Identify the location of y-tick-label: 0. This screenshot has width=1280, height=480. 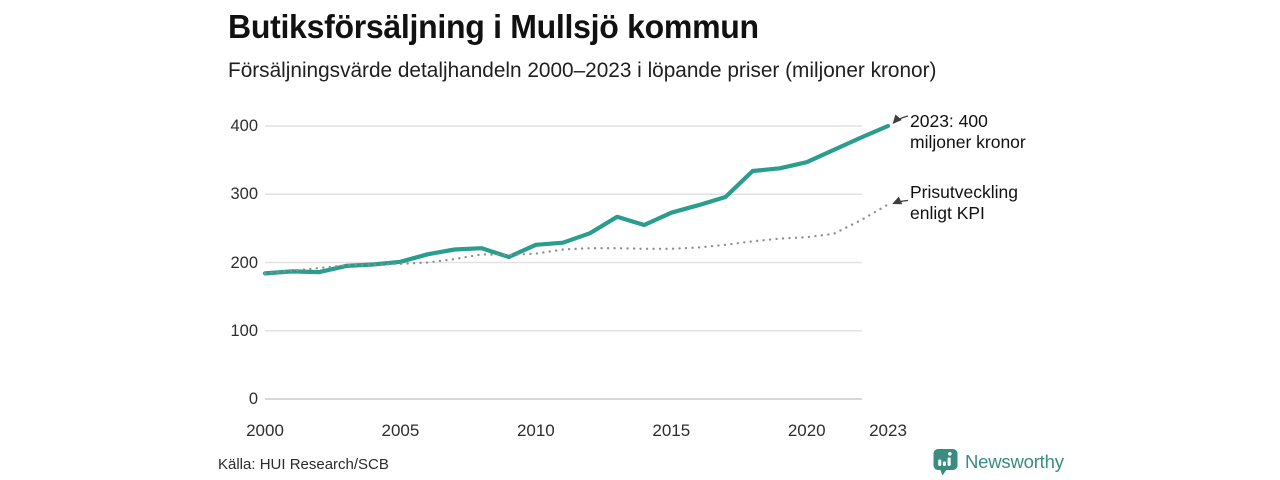
(253, 399).